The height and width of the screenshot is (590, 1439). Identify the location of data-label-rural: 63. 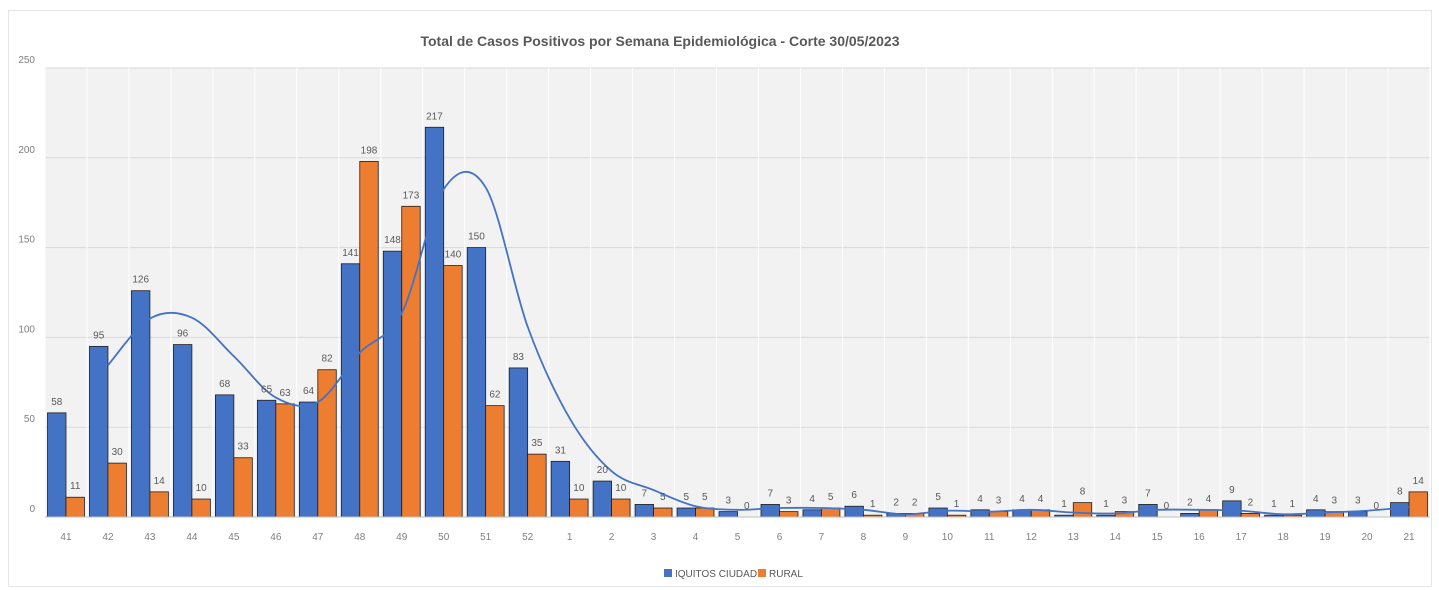
(286, 393).